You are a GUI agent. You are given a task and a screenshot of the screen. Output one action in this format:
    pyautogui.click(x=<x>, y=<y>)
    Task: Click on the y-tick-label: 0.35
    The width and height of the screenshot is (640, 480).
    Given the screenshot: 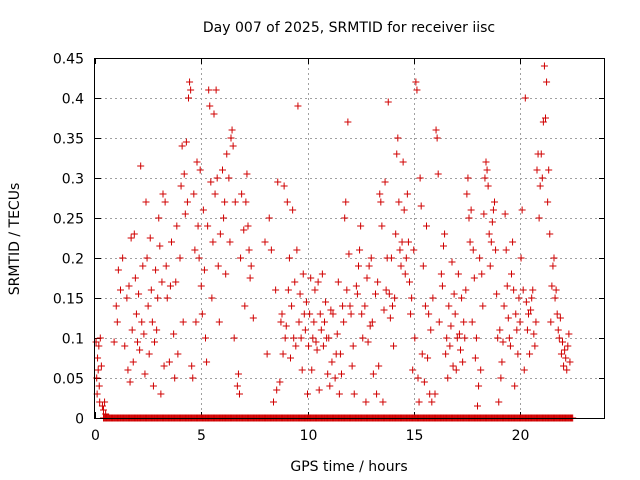 What is the action you would take?
    pyautogui.click(x=68, y=140)
    